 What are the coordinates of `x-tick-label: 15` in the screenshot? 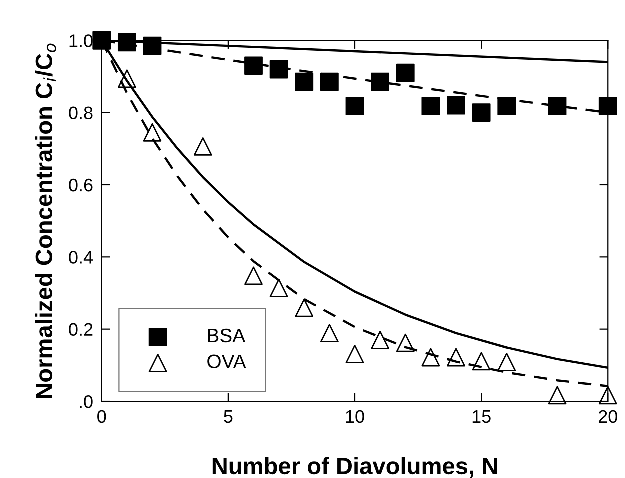 It's located at (481, 417).